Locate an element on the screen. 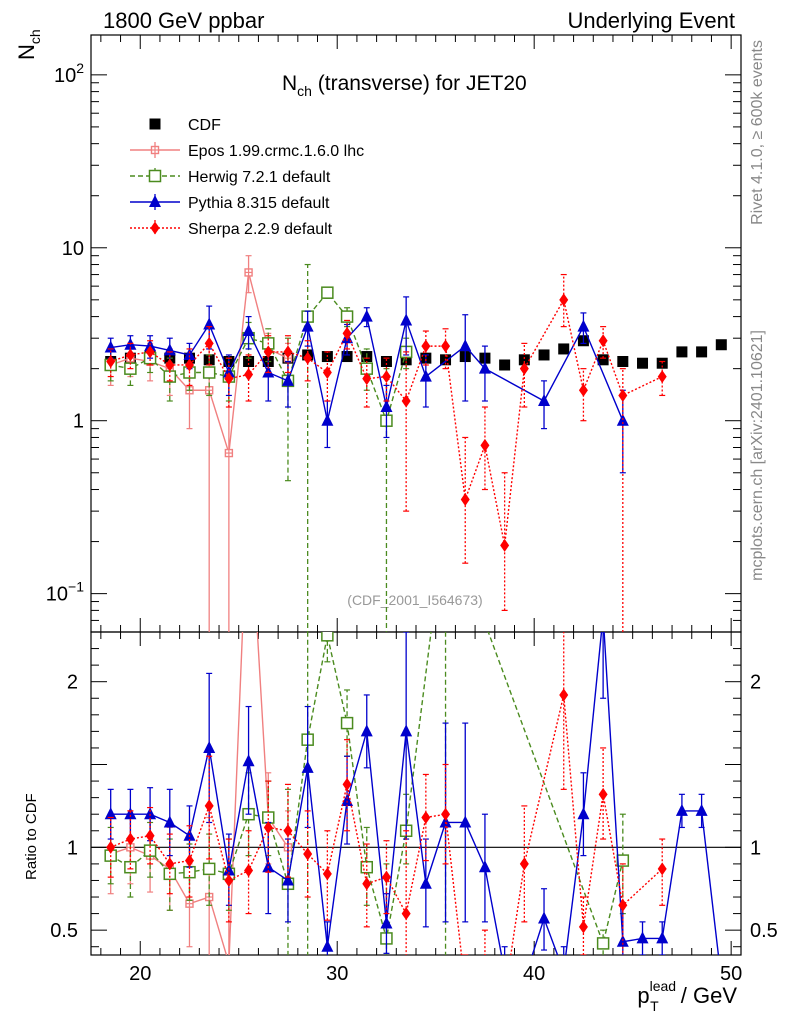 This screenshot has height=1024, width=786. title-sub: ch is located at coordinates (304, 91).